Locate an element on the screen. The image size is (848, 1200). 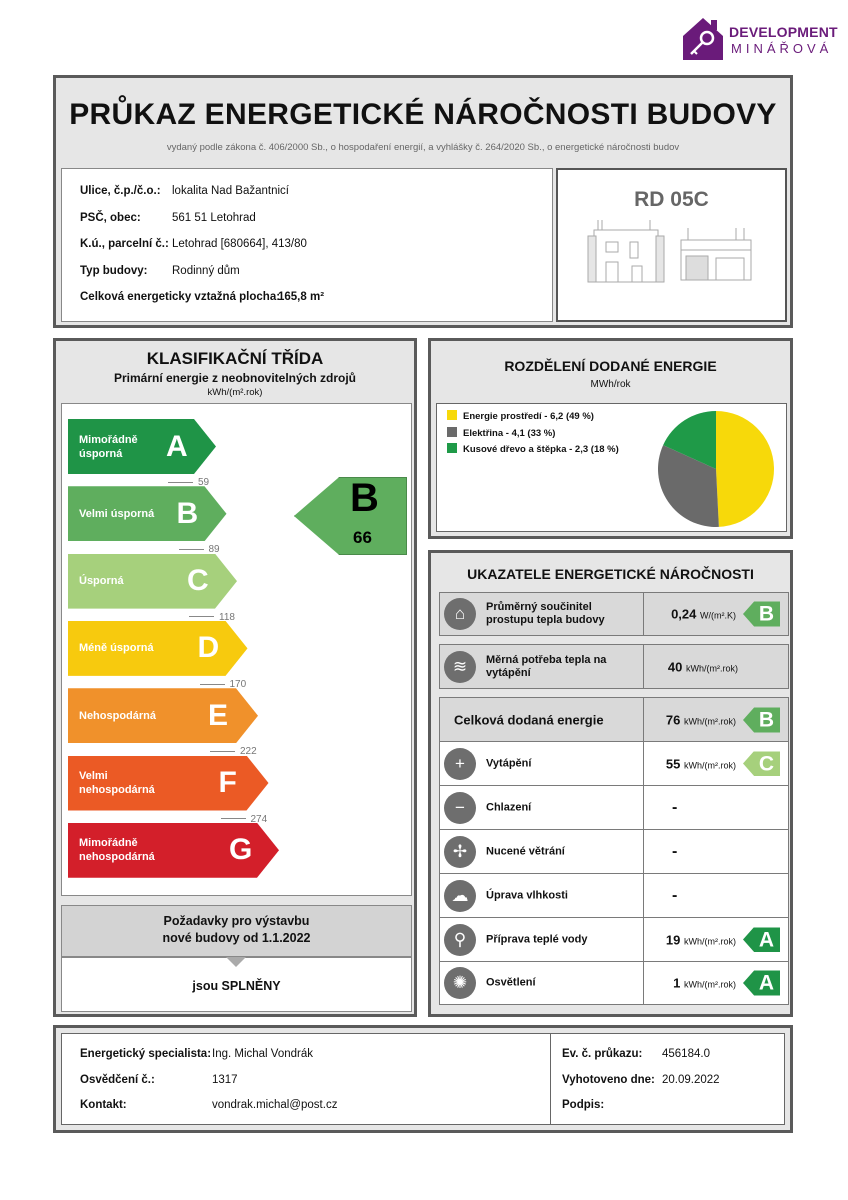
indicator-value: - is located at coordinates (675, 807).